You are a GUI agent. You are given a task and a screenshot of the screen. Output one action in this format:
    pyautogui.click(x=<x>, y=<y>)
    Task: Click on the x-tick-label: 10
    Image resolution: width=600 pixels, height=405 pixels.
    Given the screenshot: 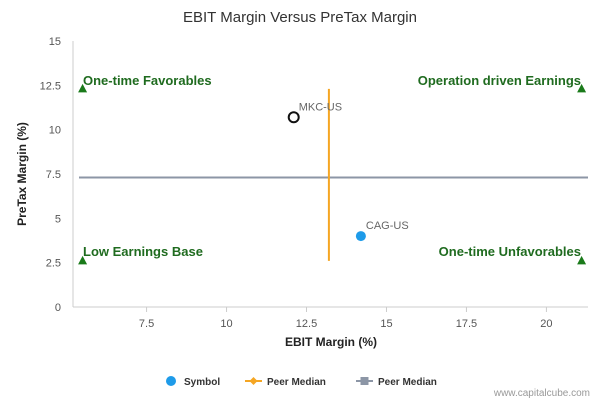 What is the action you would take?
    pyautogui.click(x=226, y=324)
    